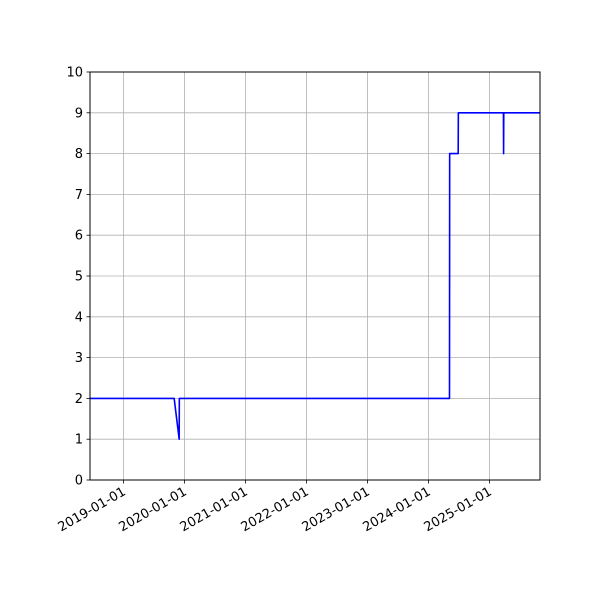  I want to click on y-tick-label: 8, so click(79, 154).